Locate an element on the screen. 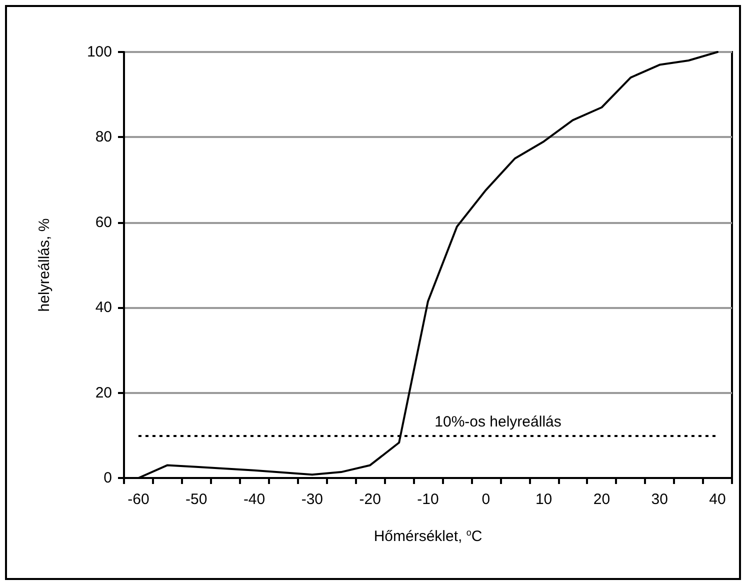 This screenshot has height=585, width=745. x-tick-label: 0 is located at coordinates (486, 499).